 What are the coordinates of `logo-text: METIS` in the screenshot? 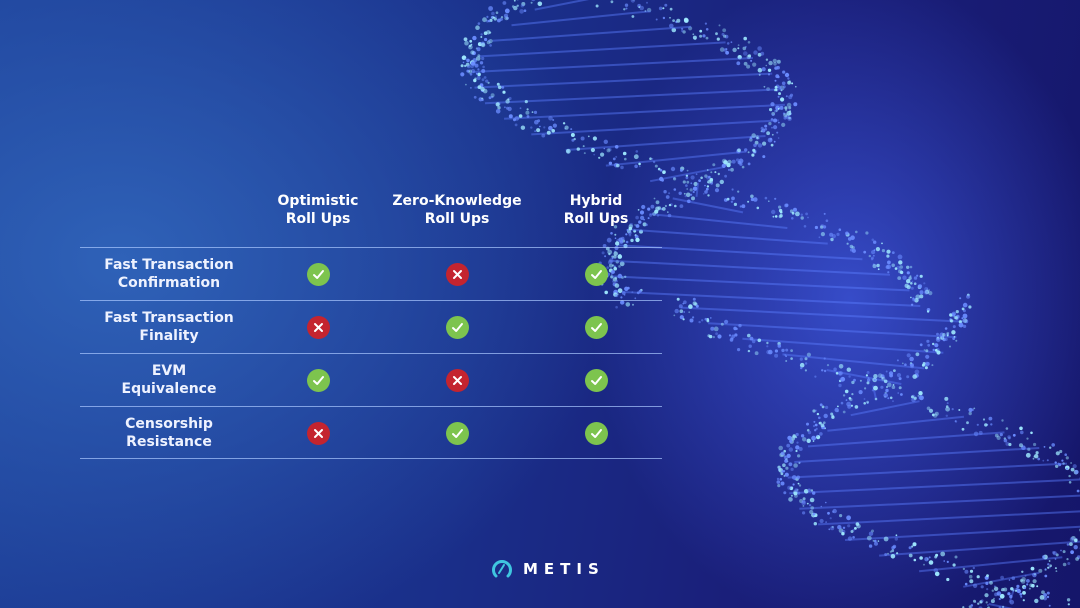 It's located at (564, 569).